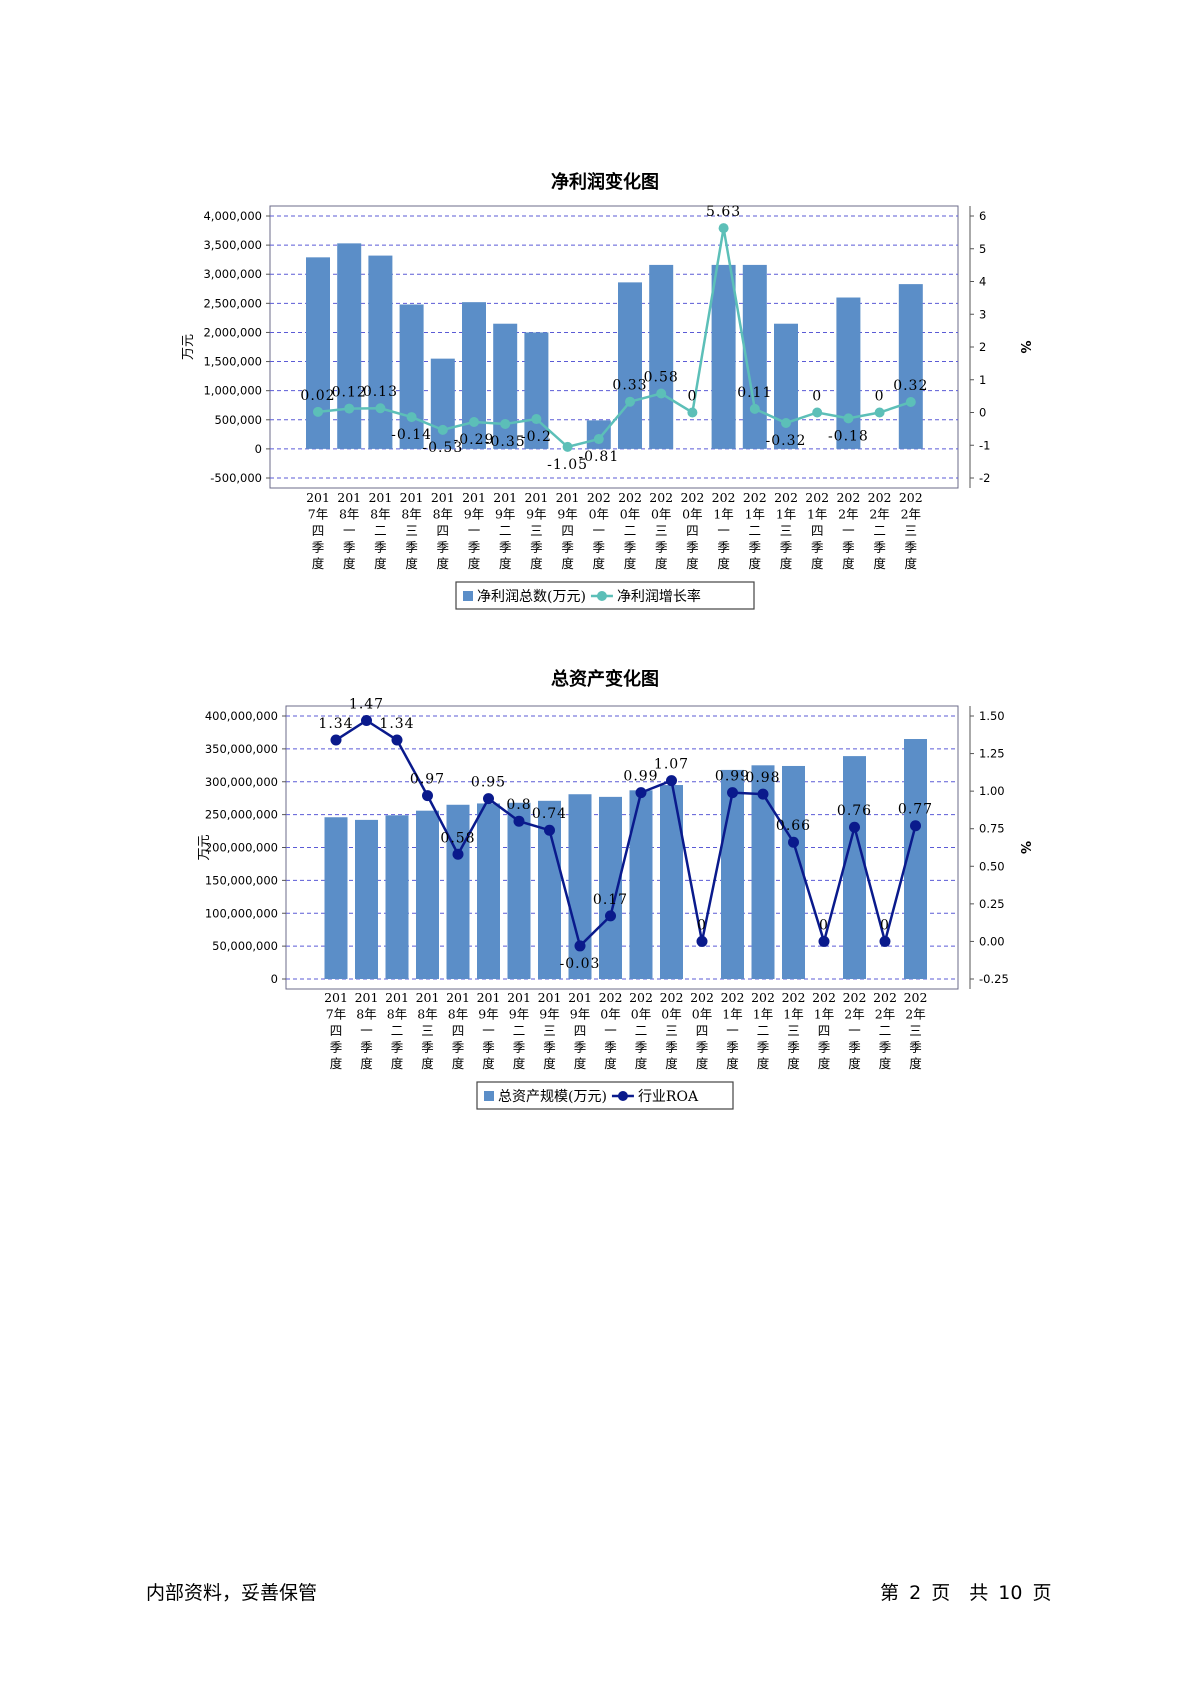 This screenshot has width=1191, height=1684. Describe the element at coordinates (671, 765) in the screenshot. I see `data-label: 1.07` at that location.